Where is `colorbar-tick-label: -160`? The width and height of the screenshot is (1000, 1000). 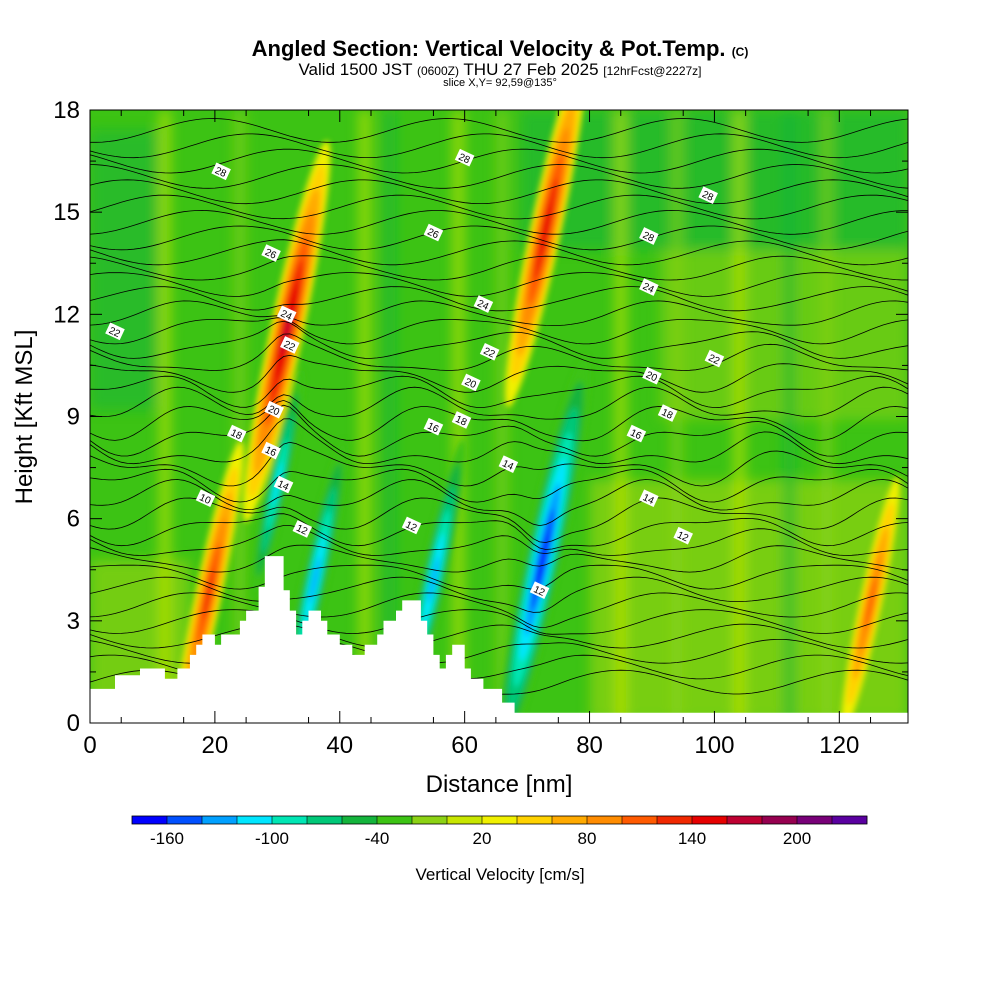
colorbar-tick-label: -160 is located at coordinates (167, 838).